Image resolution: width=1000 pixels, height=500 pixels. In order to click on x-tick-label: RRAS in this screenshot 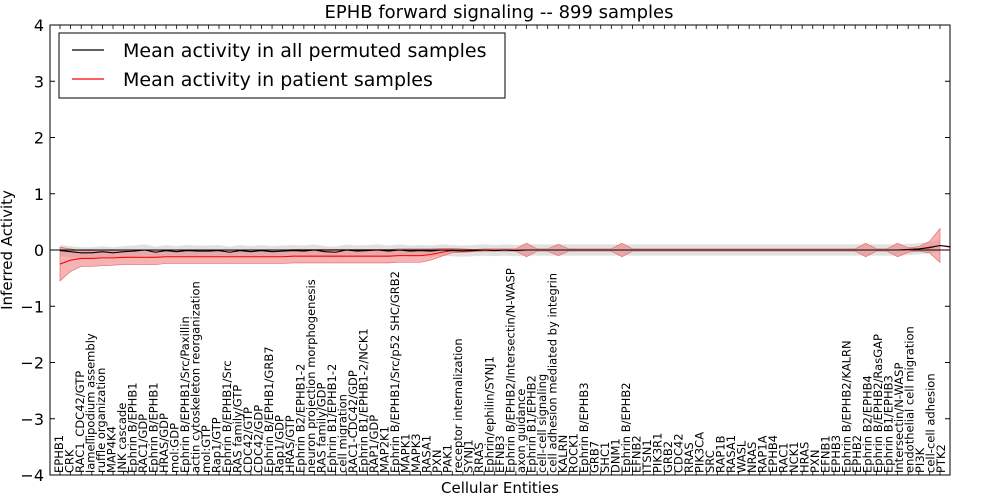, I will do `click(479, 457)`.